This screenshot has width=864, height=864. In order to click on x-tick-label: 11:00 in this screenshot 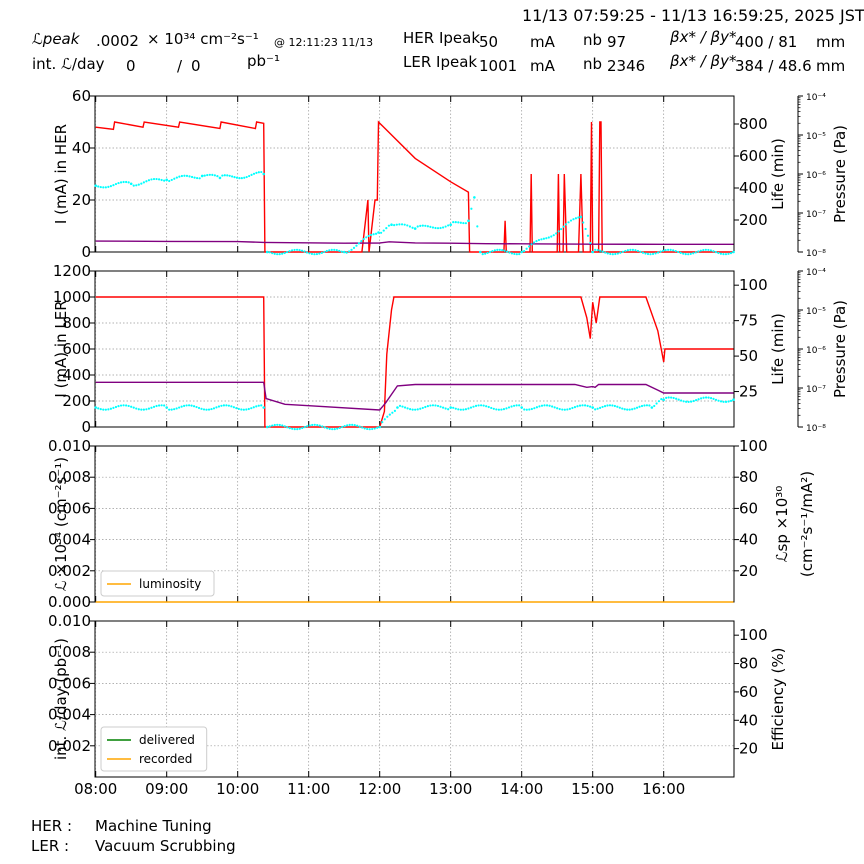, I will do `click(308, 789)`.